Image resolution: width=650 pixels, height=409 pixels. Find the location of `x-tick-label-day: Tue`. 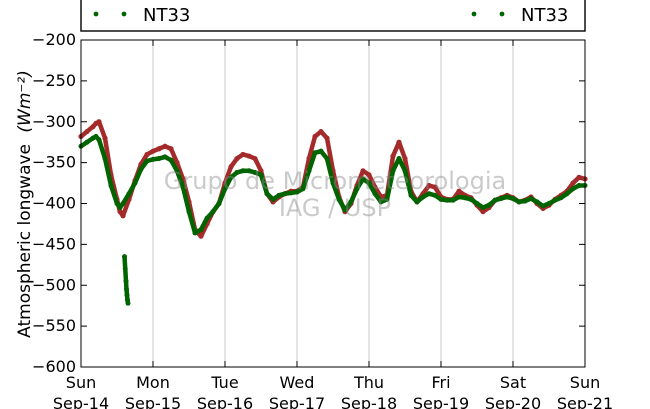

x-tick-label-day: Tue is located at coordinates (224, 382).